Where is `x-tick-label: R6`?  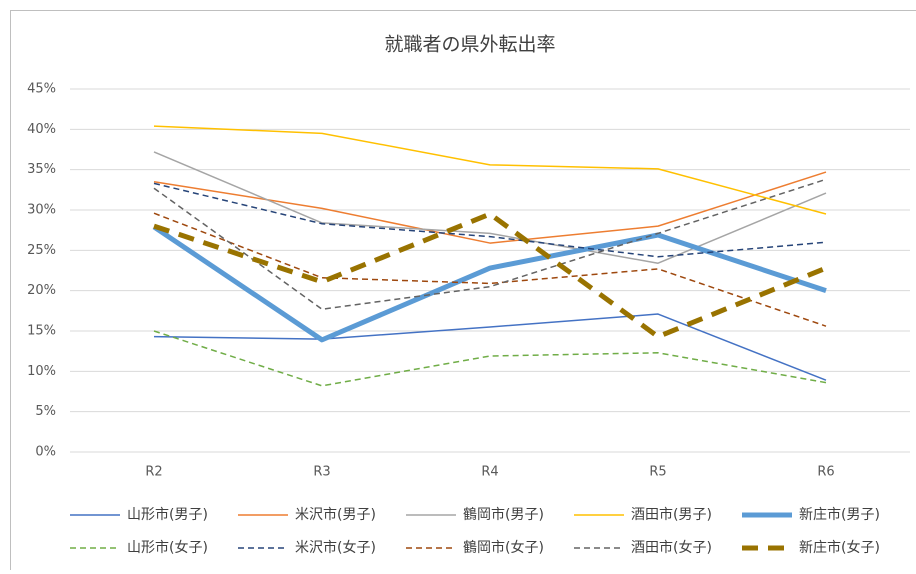 x-tick-label: R6 is located at coordinates (825, 472).